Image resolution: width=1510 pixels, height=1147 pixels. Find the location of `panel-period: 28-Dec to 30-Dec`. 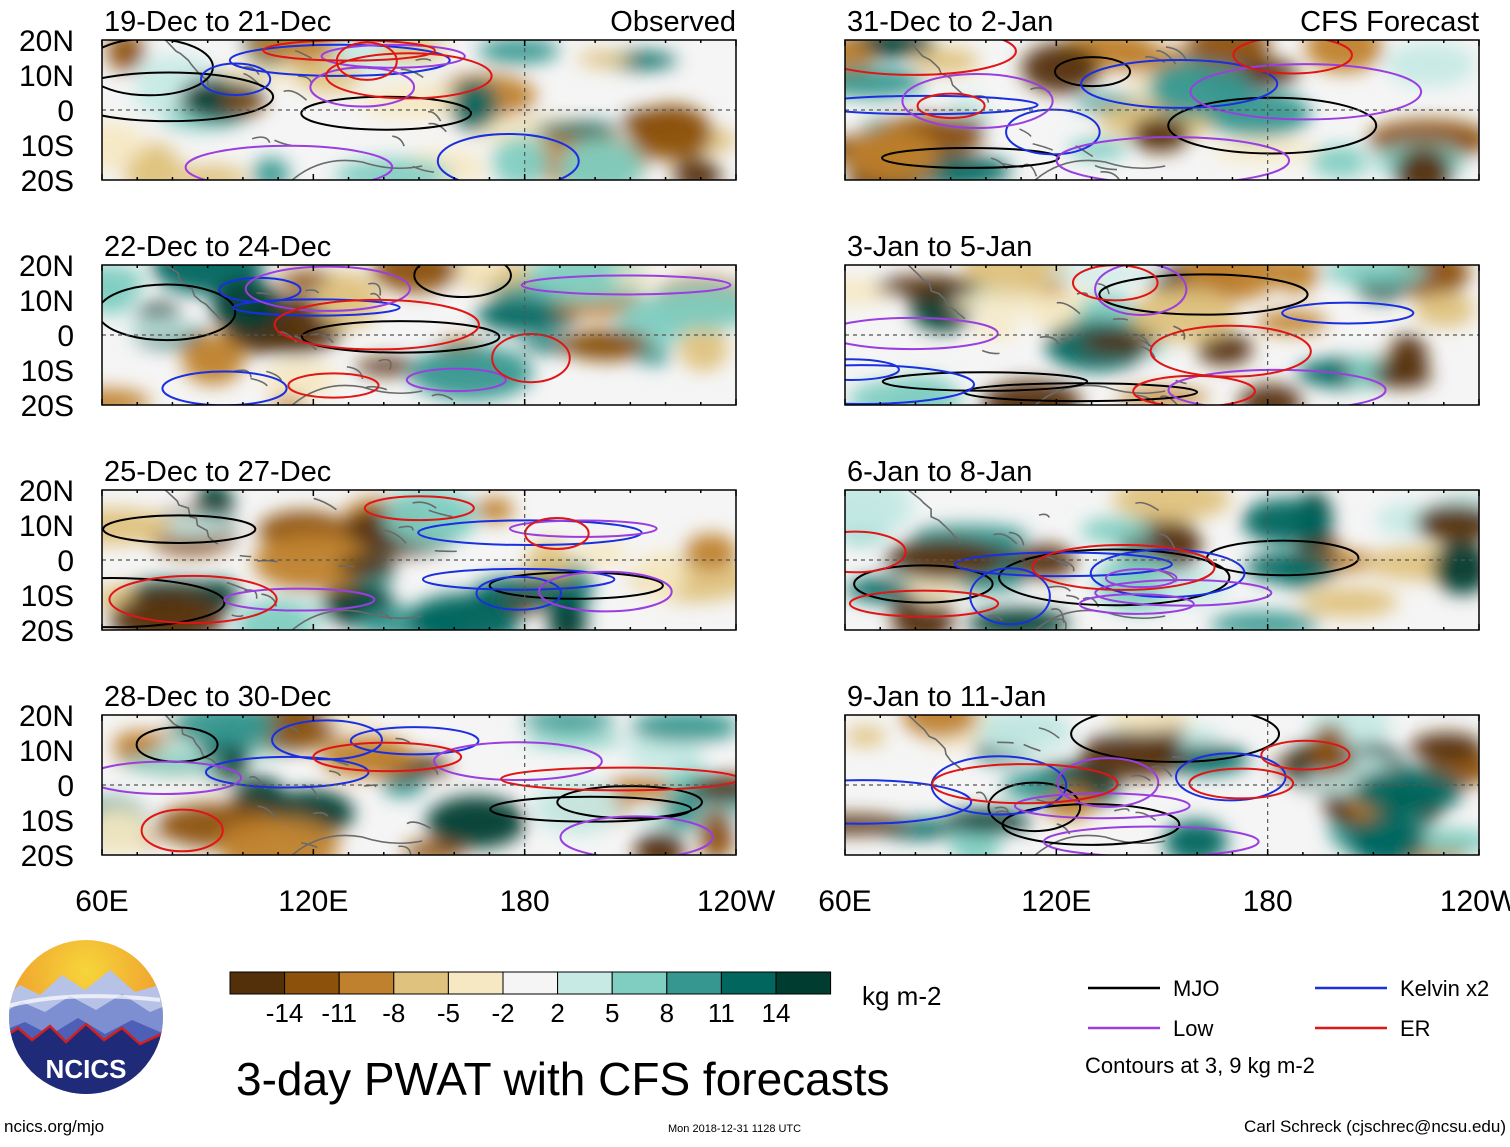

panel-period: 28-Dec to 30-Dec is located at coordinates (217, 697).